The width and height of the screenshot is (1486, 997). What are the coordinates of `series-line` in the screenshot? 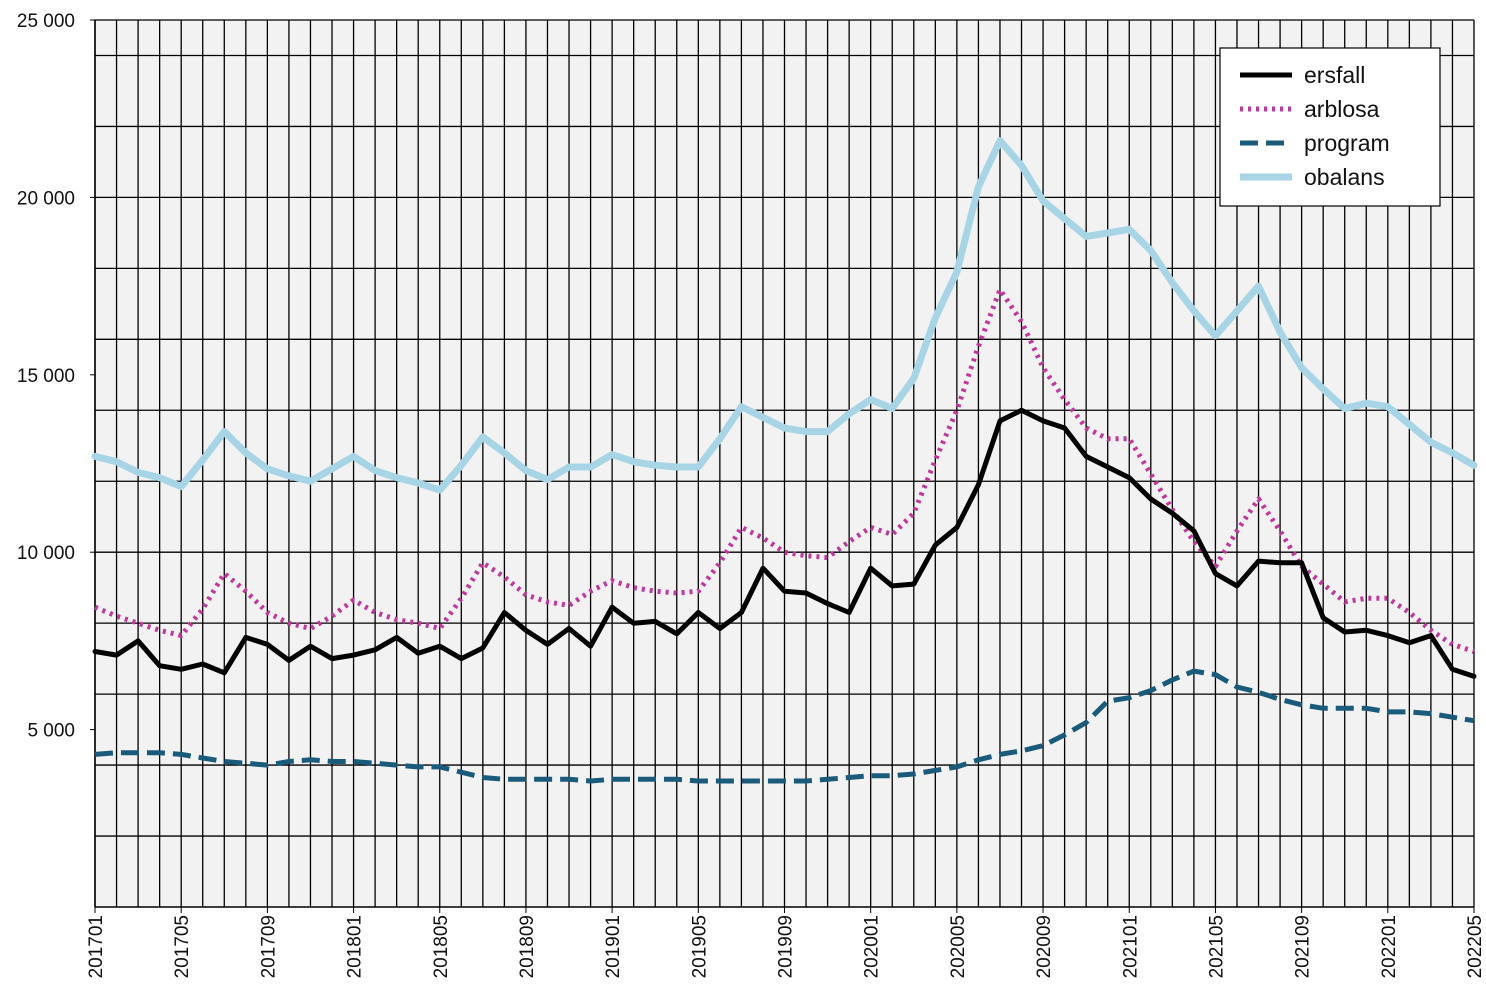 It's located at (784, 726).